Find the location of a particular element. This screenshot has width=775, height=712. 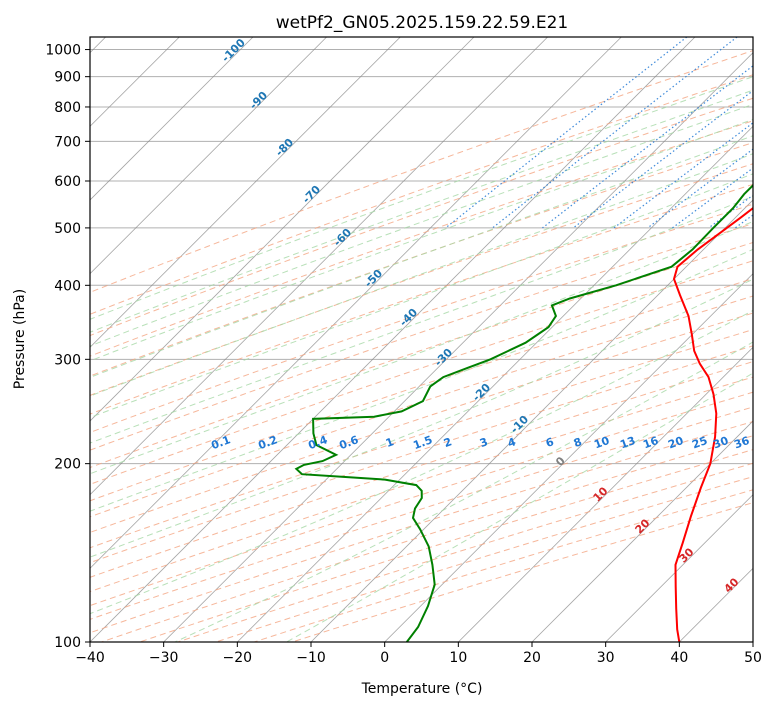

mixing-ratio-label: 8 is located at coordinates (578, 442).